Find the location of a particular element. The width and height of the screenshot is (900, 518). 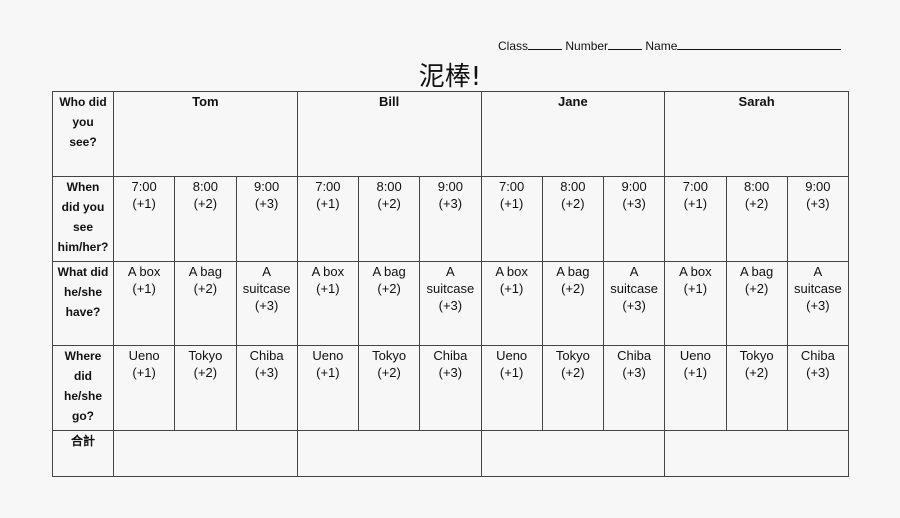

row-label: Where did he/she go? is located at coordinates (83, 388).